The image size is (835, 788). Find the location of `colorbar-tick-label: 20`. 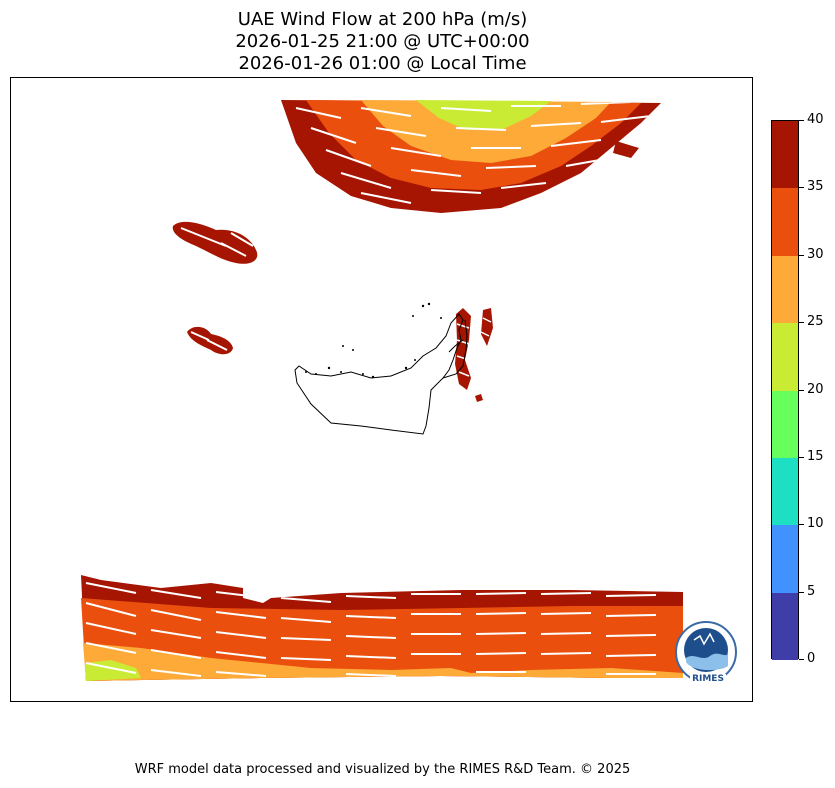

colorbar-tick-label: 20 is located at coordinates (815, 389).